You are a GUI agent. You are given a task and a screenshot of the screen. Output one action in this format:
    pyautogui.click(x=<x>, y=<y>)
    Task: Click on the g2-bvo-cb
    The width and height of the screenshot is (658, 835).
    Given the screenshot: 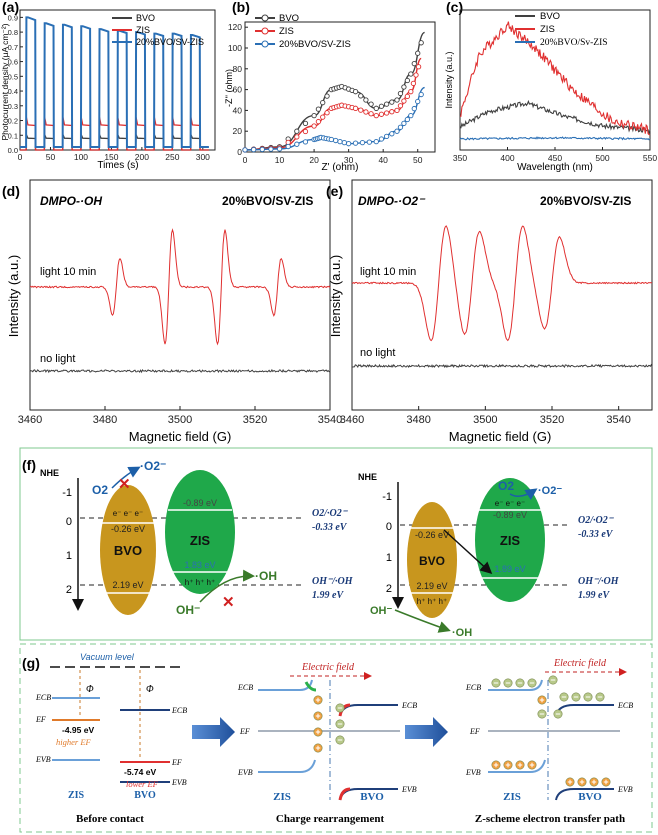 What is the action you would take?
    pyautogui.click(x=368, y=710)
    